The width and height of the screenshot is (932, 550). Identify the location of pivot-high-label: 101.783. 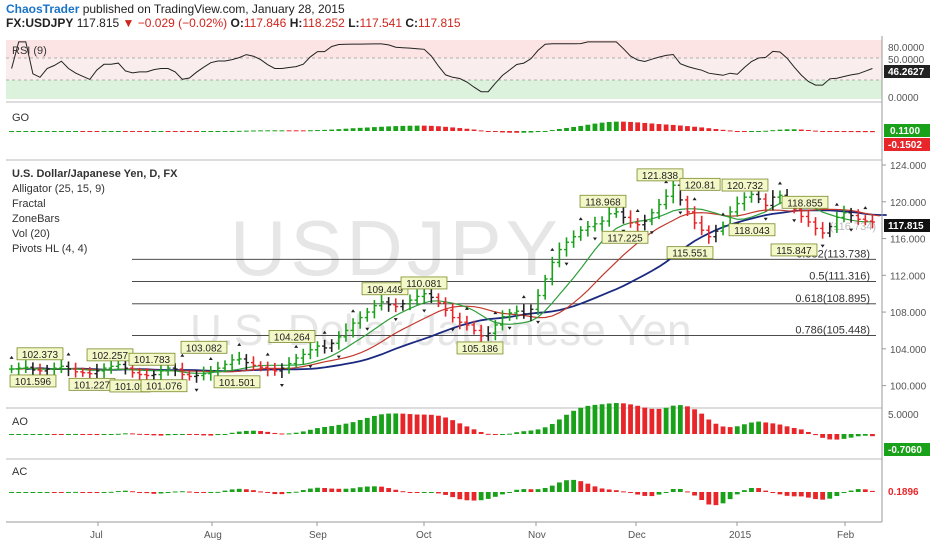
(152, 359).